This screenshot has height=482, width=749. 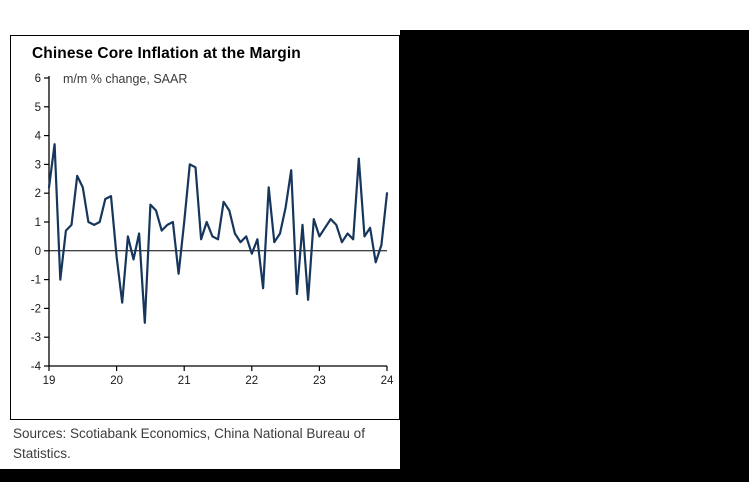 I want to click on y-tick-label: 5, so click(x=38, y=108).